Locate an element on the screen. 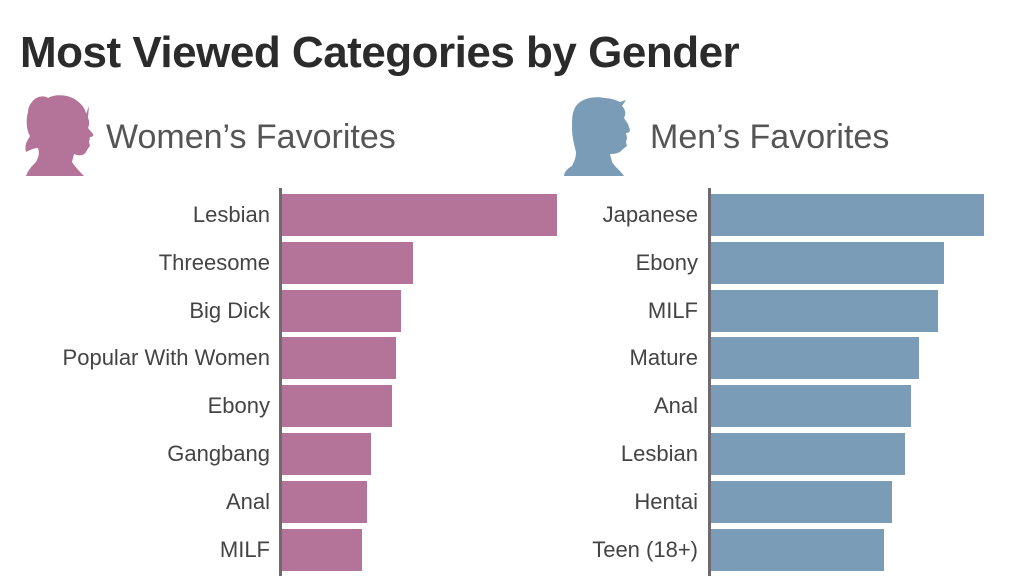 The width and height of the screenshot is (1024, 576). men-category-label: Anal is located at coordinates (675, 405).